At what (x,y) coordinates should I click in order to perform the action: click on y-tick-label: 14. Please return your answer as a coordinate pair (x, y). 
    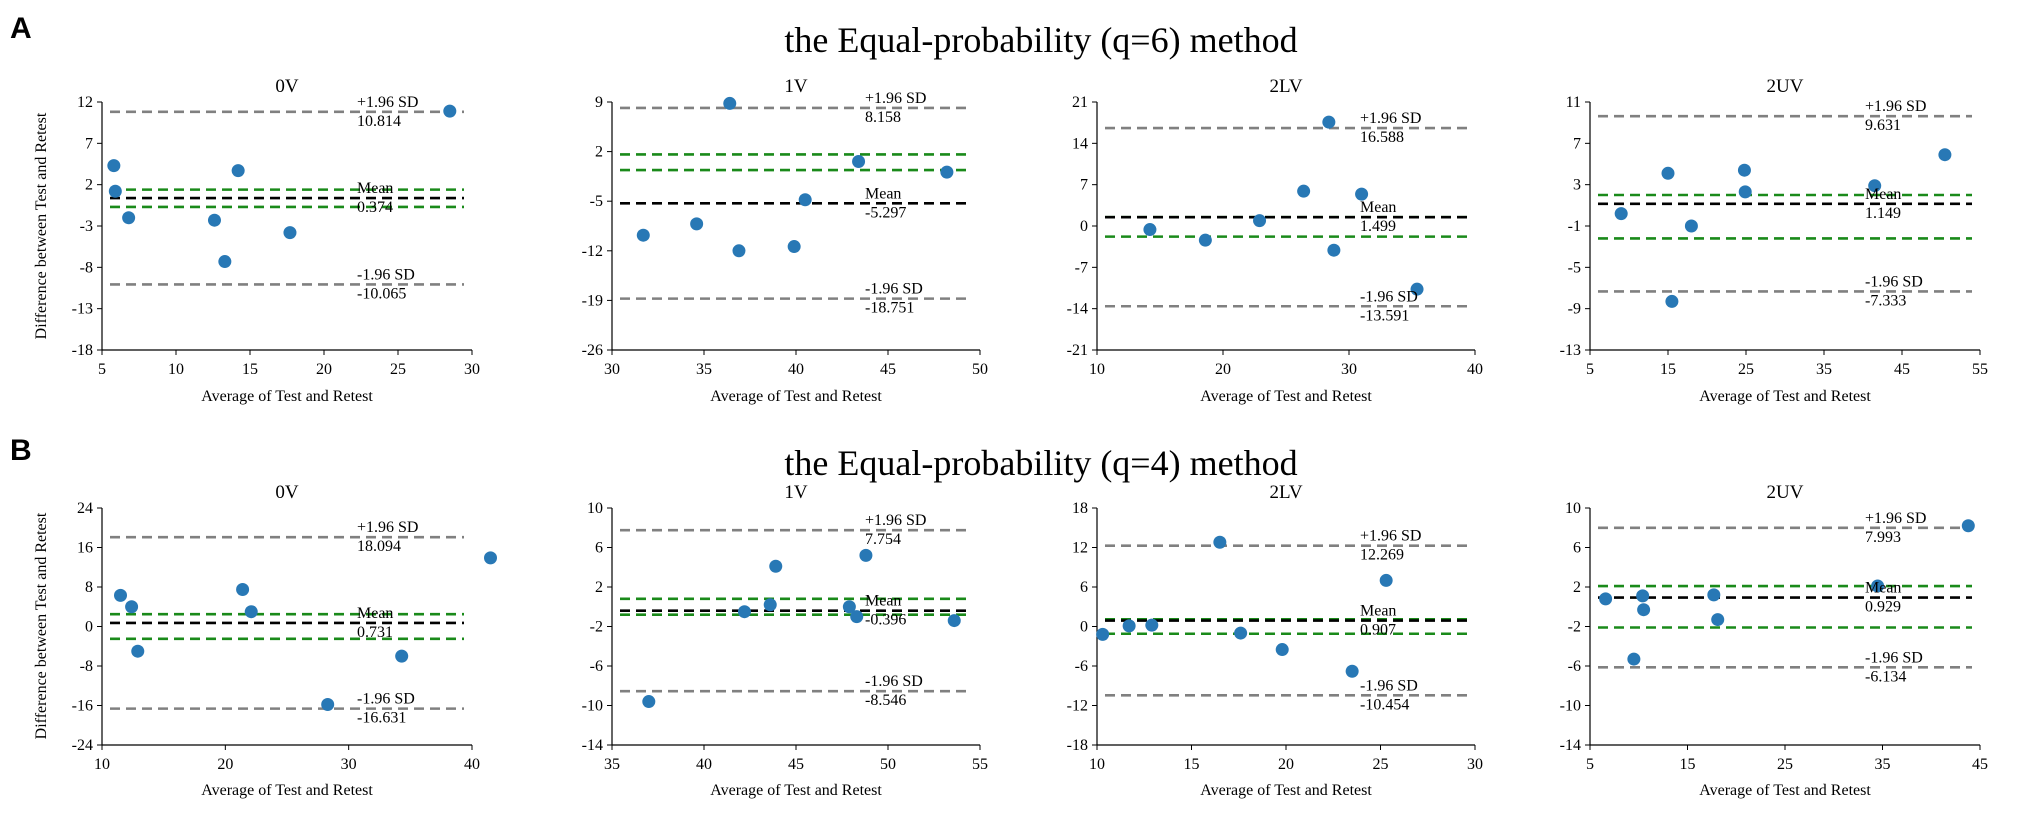
    Looking at the image, I should click on (1080, 143).